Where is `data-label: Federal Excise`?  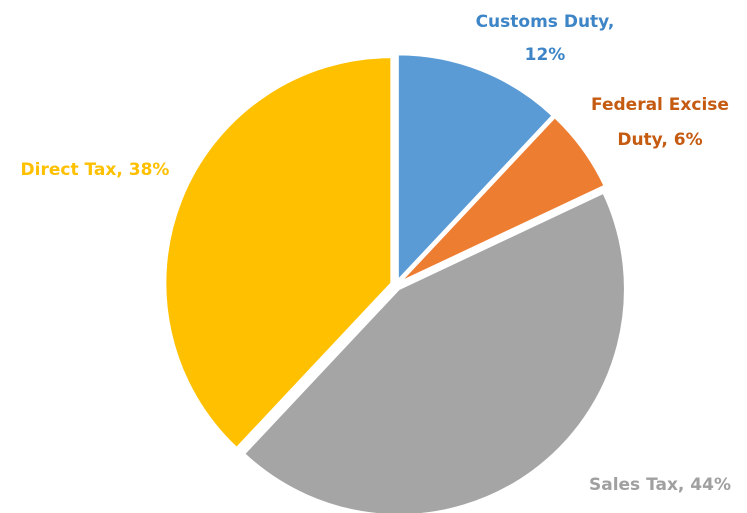 data-label: Federal Excise is located at coordinates (660, 105).